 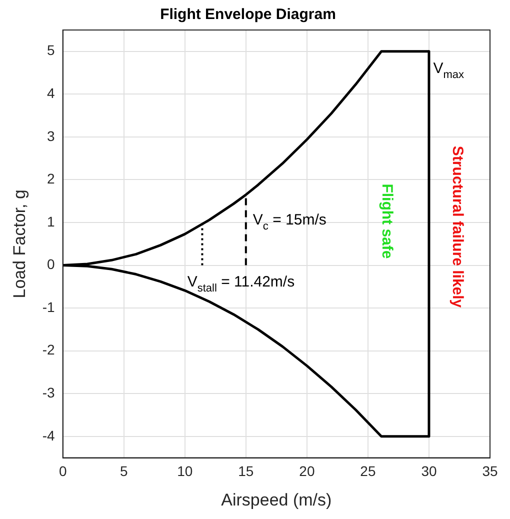 I want to click on x-tick-label: 0, so click(x=62, y=471).